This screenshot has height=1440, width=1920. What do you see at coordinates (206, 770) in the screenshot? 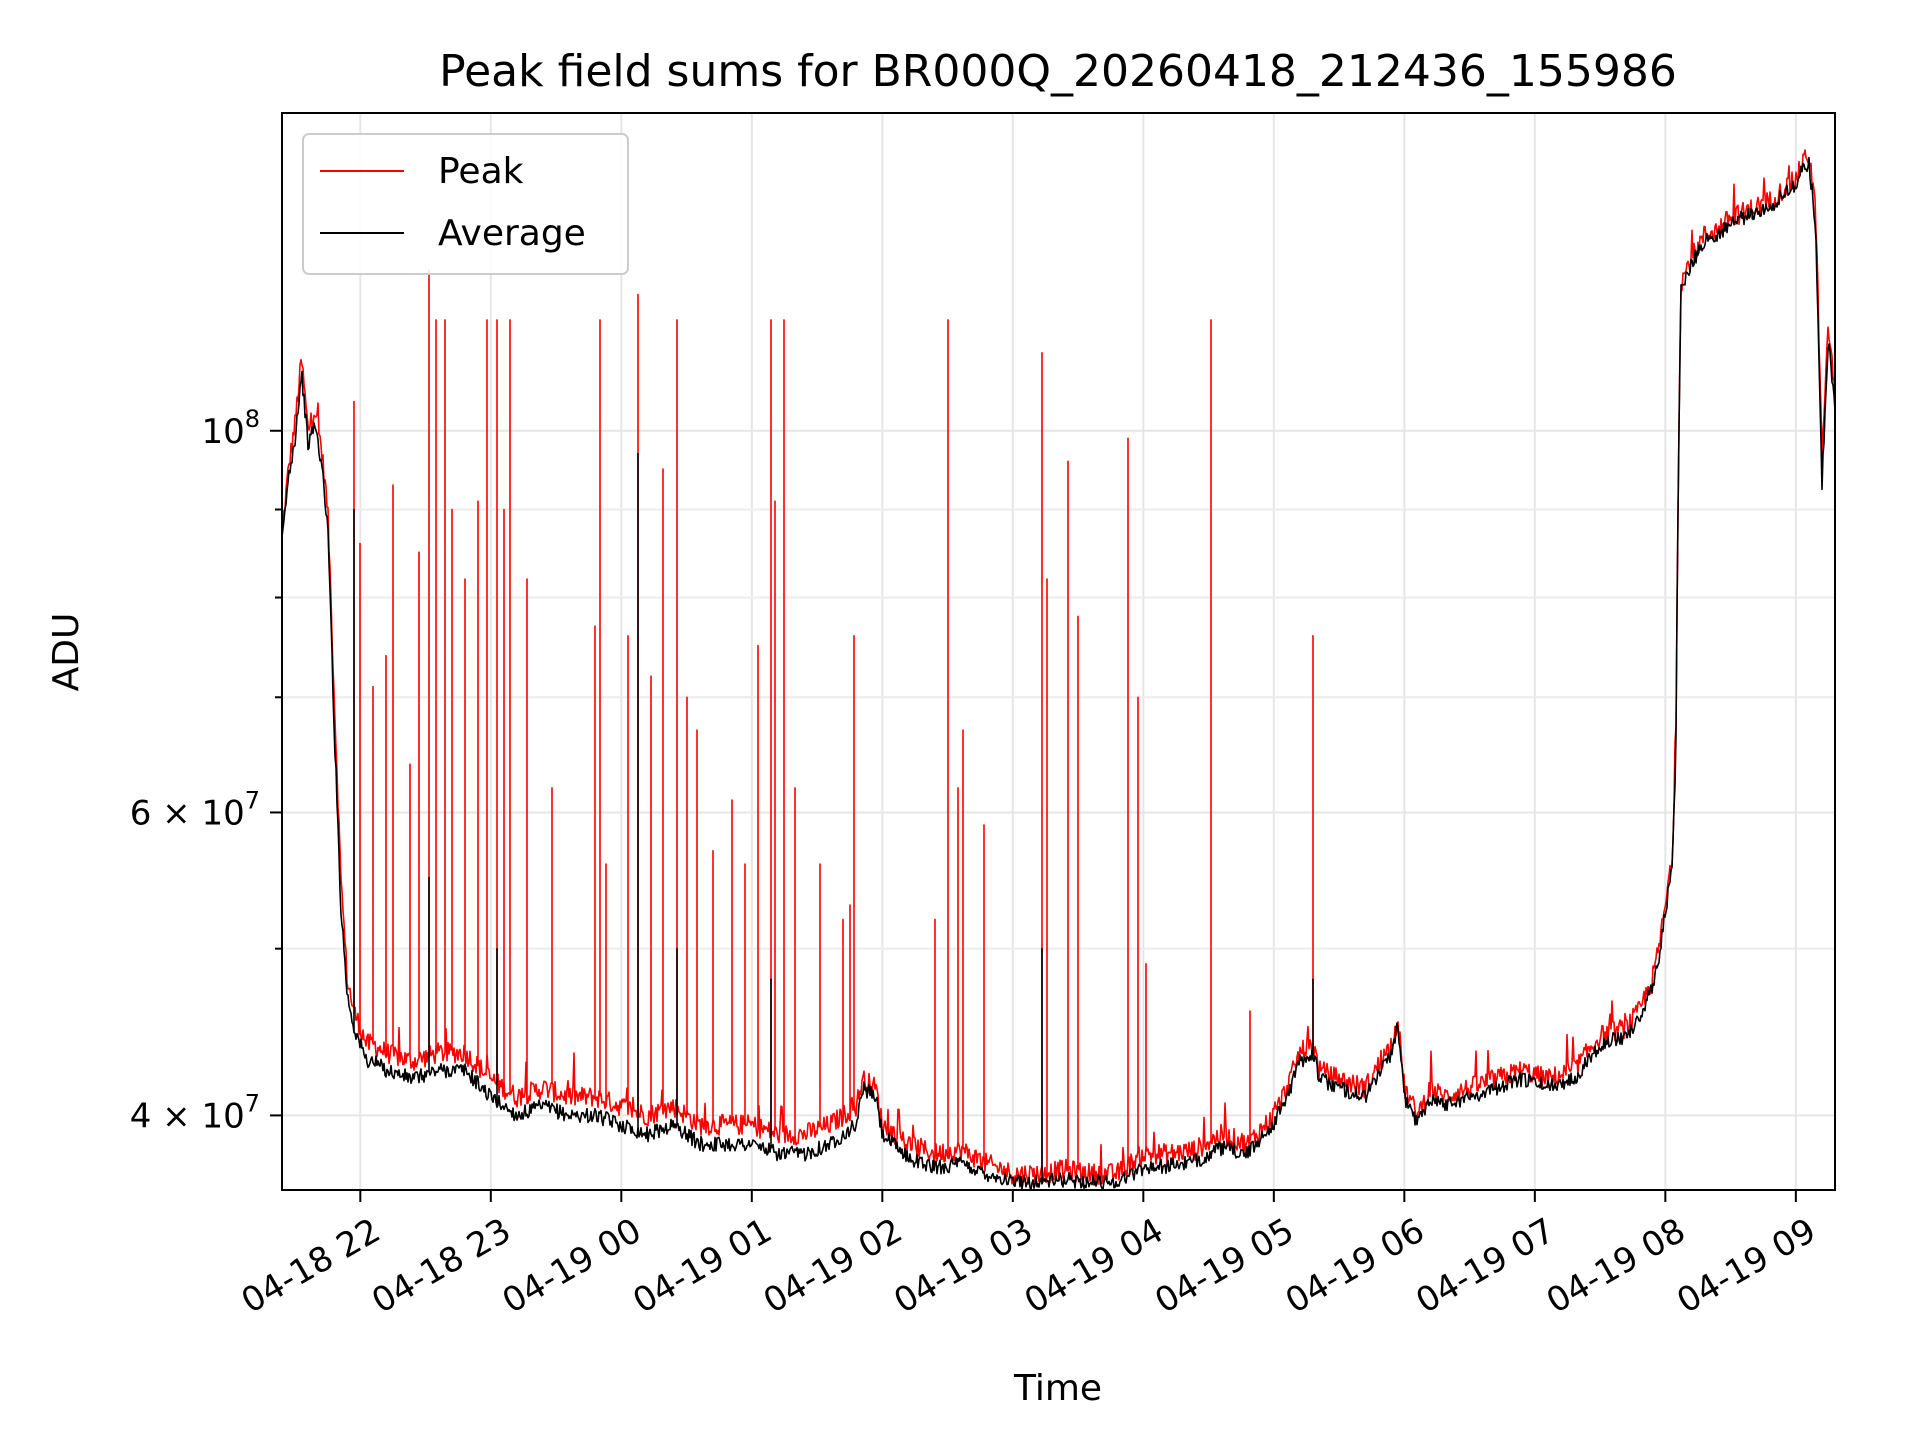
I see `y-axis: 4 × 107 6 × 107 108` at bounding box center [206, 770].